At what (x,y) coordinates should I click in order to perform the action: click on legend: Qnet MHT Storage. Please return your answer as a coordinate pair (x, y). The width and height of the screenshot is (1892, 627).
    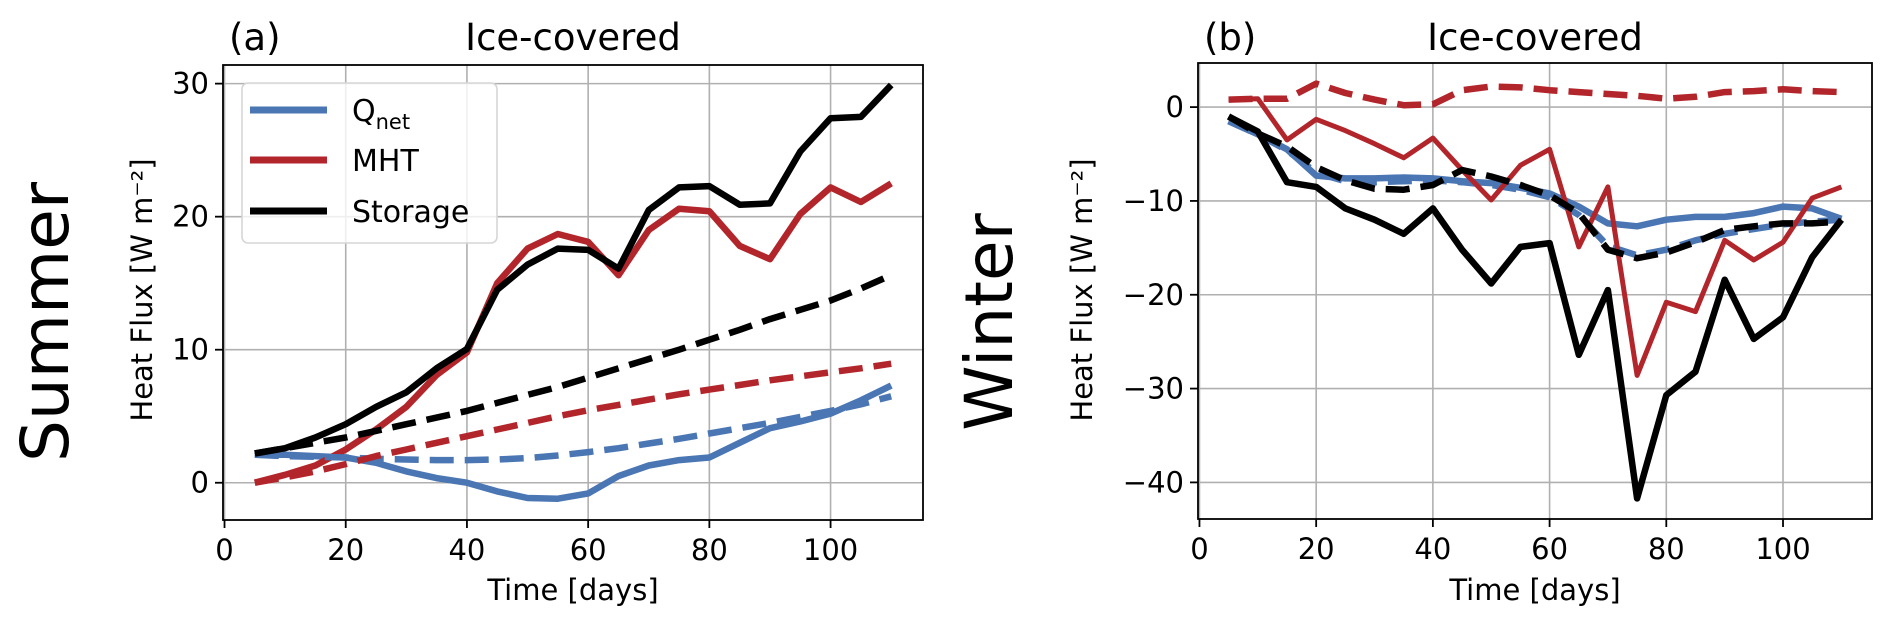
    Looking at the image, I should click on (369, 163).